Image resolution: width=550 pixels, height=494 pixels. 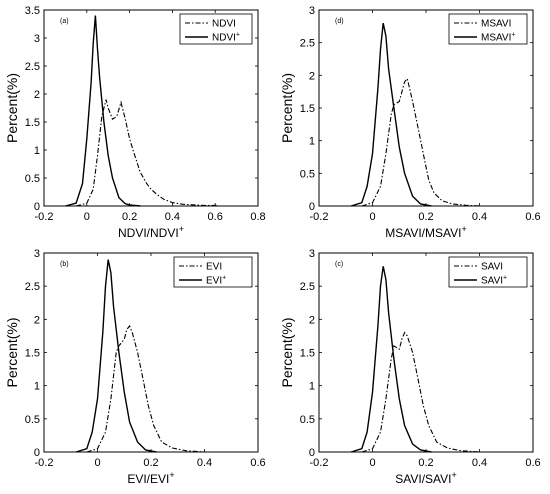 I want to click on x-axis-label: NDVI/NDVI+, so click(x=151, y=232).